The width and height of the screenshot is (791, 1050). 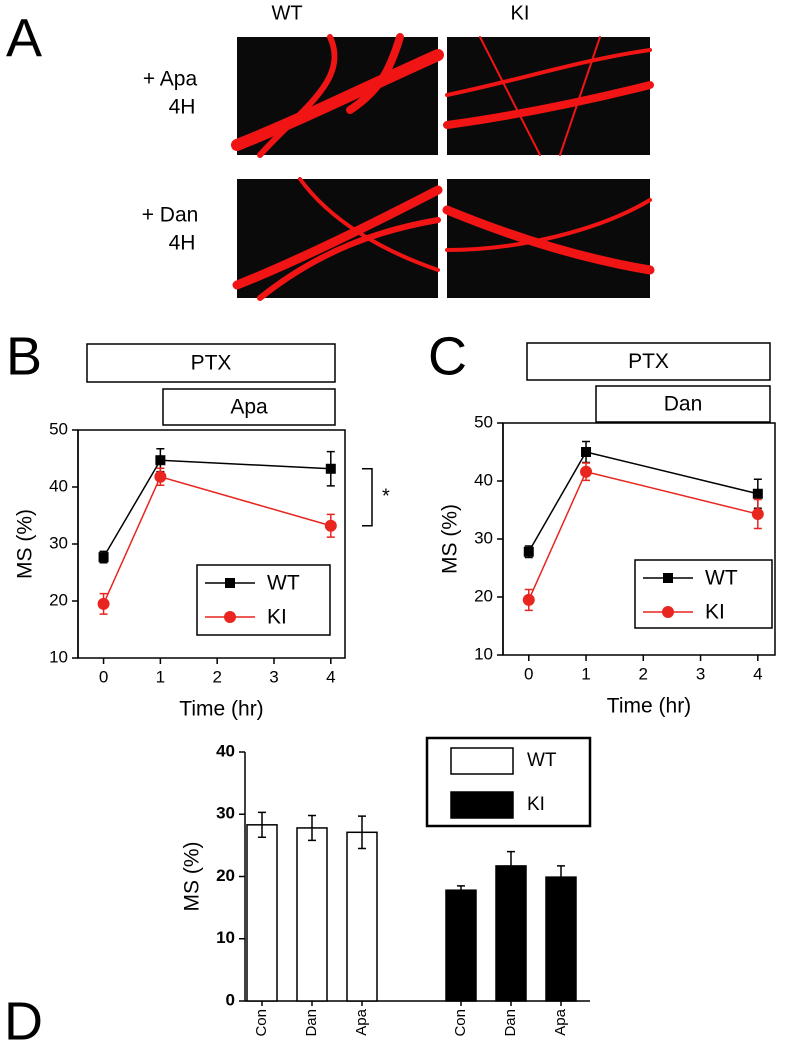 What do you see at coordinates (286, 13) in the screenshot?
I see `column-label: WT` at bounding box center [286, 13].